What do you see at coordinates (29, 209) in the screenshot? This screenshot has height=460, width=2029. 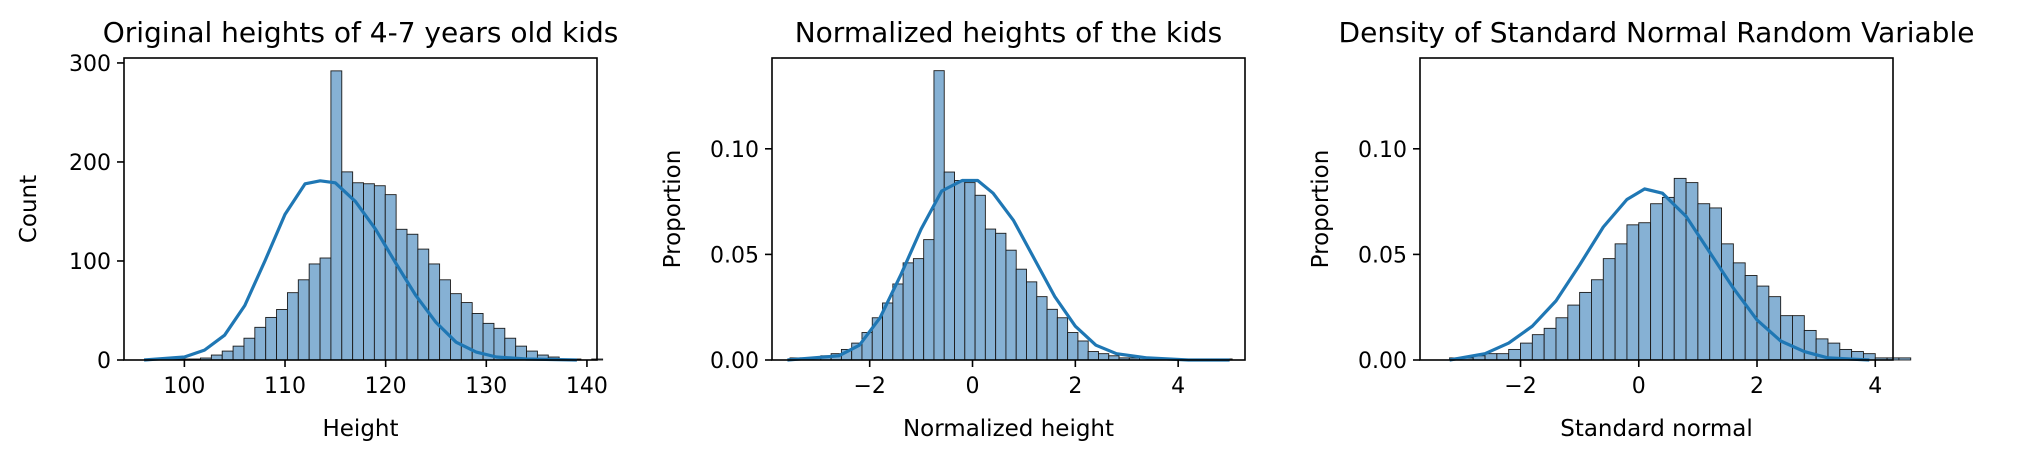 I see `y-axis-label: Count` at bounding box center [29, 209].